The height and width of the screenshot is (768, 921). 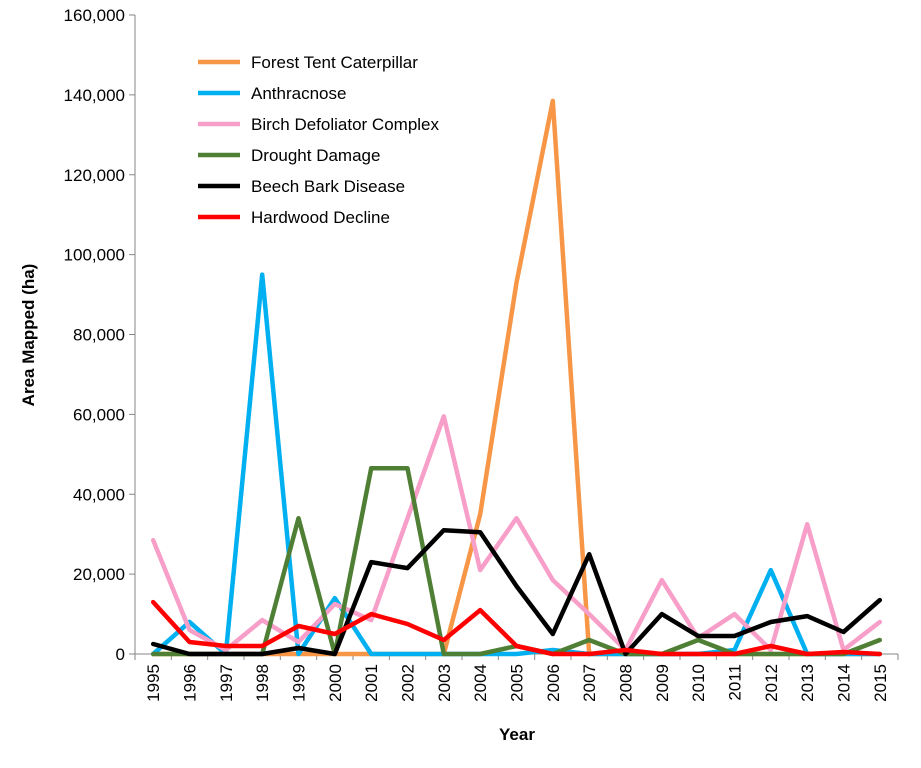 I want to click on y-tick-label: 140,000, so click(x=94, y=95).